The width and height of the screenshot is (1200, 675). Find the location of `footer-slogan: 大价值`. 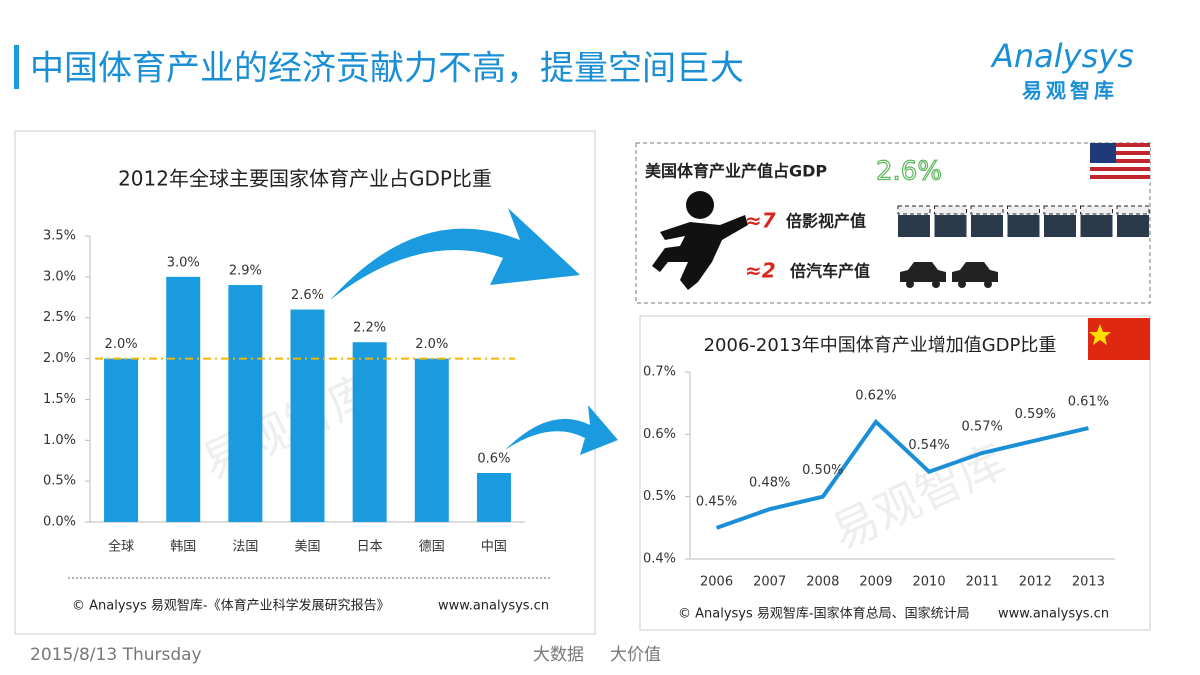

footer-slogan: 大价值 is located at coordinates (635, 655).